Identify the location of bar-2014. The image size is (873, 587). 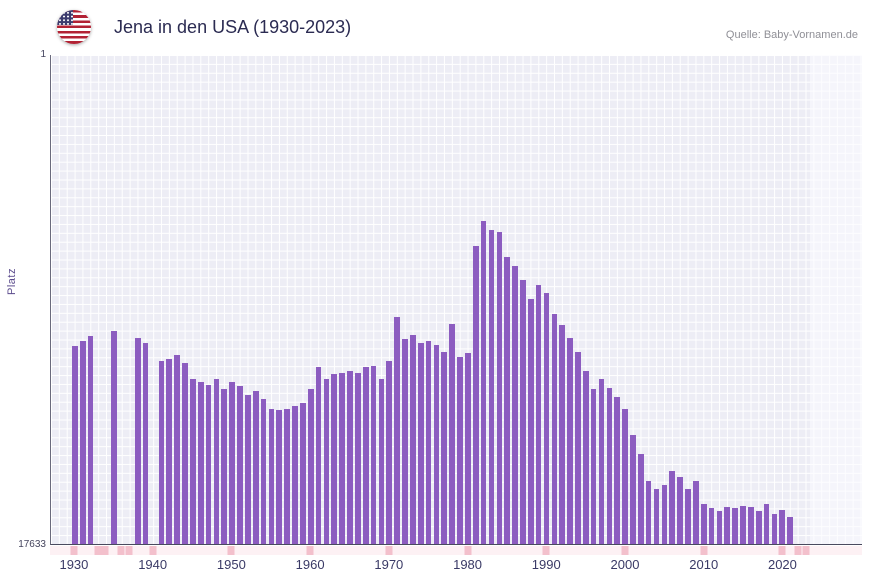
(735, 526).